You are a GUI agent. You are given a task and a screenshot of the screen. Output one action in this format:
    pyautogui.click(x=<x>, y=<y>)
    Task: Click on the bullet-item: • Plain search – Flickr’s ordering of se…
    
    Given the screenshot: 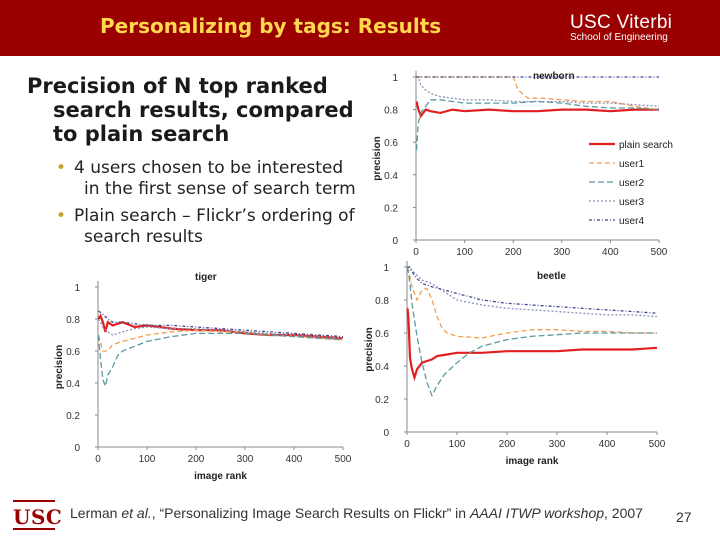 What is the action you would take?
    pyautogui.click(x=219, y=227)
    